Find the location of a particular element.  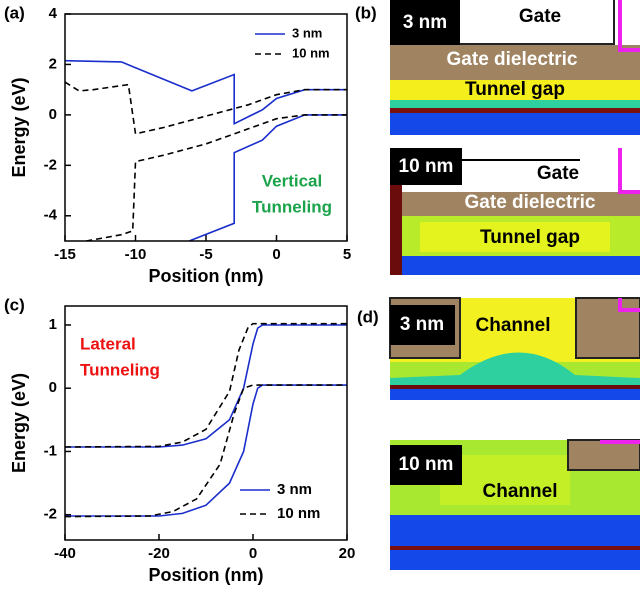

x-tick-label: 20 is located at coordinates (347, 553).